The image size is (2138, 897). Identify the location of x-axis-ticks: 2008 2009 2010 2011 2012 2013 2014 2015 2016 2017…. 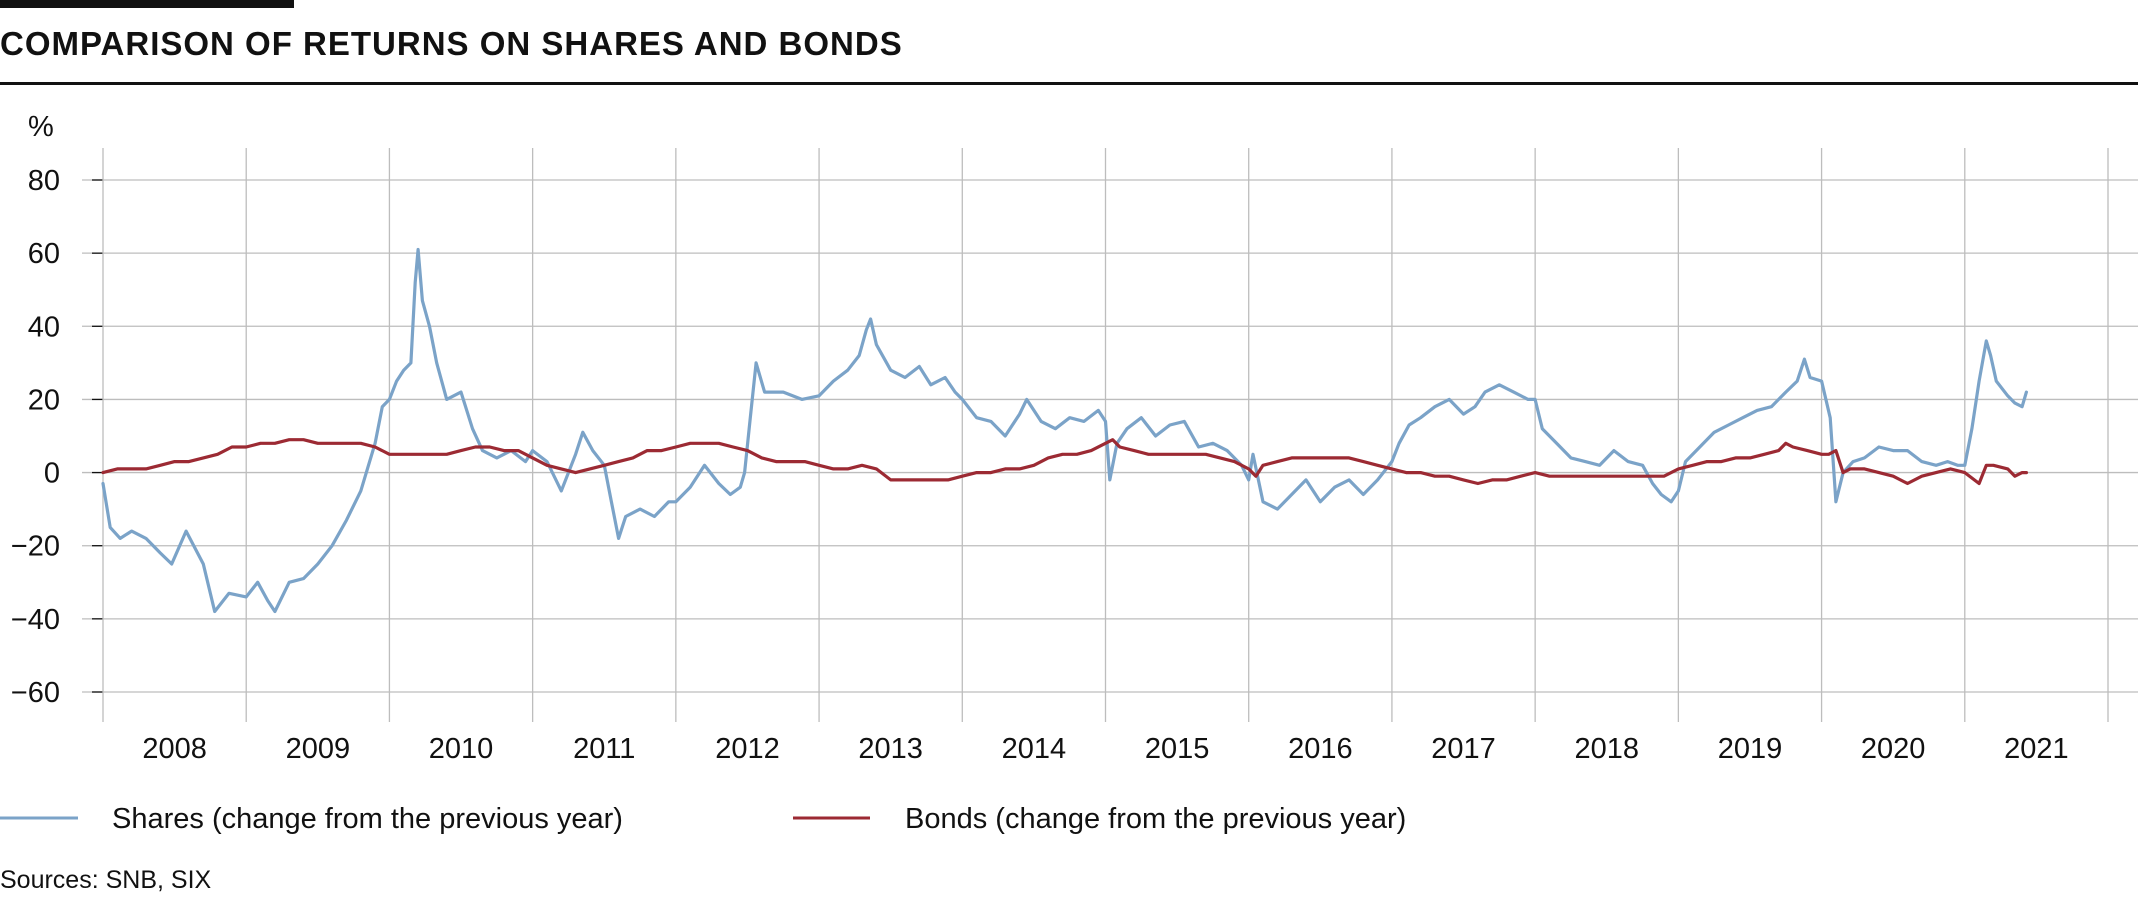
(1105, 749).